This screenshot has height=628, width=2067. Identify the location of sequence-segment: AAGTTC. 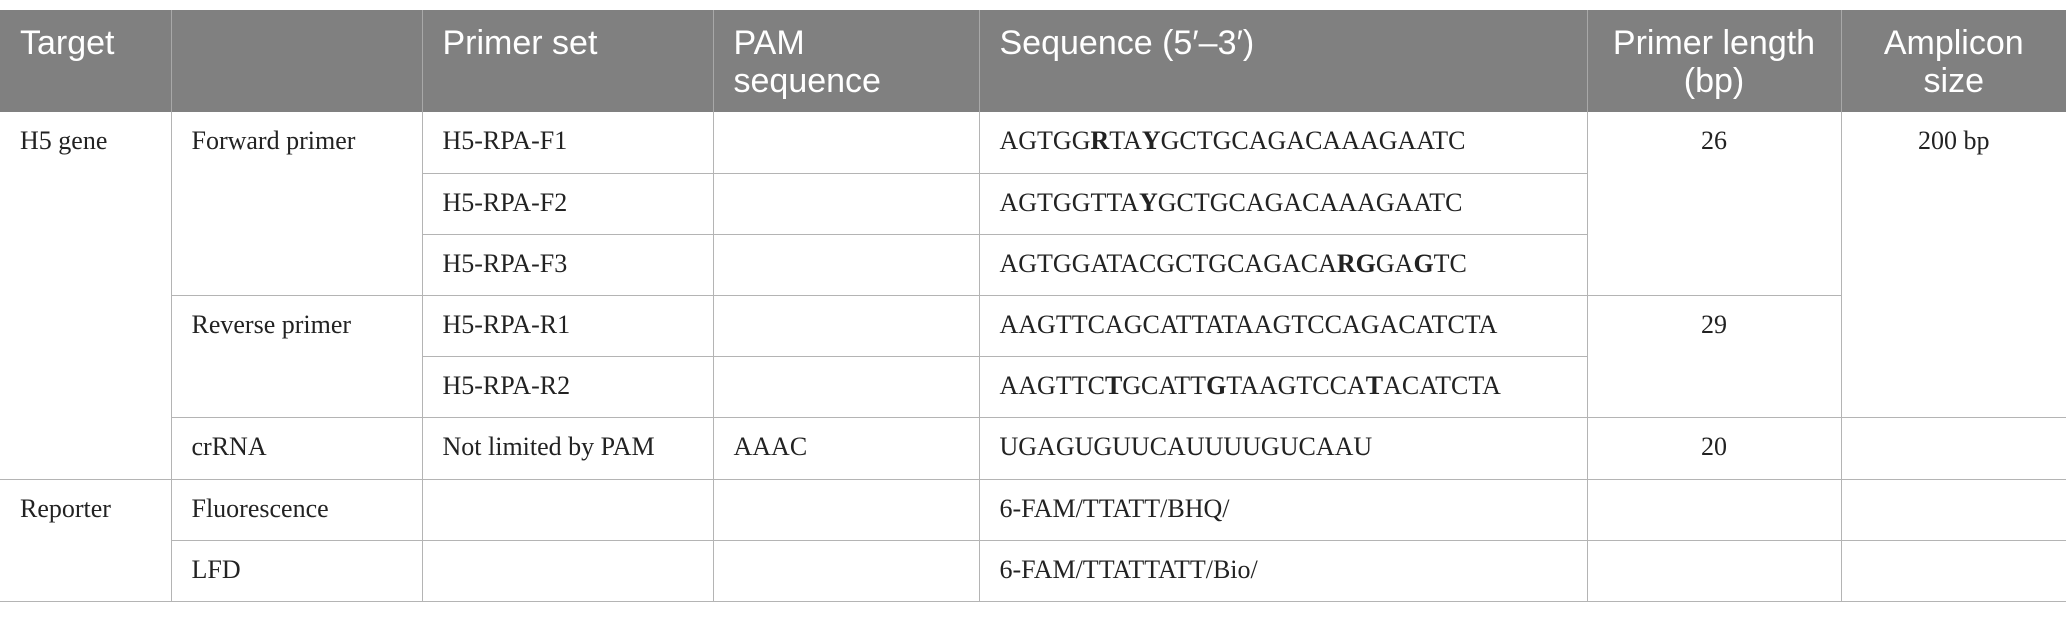
(1052, 385).